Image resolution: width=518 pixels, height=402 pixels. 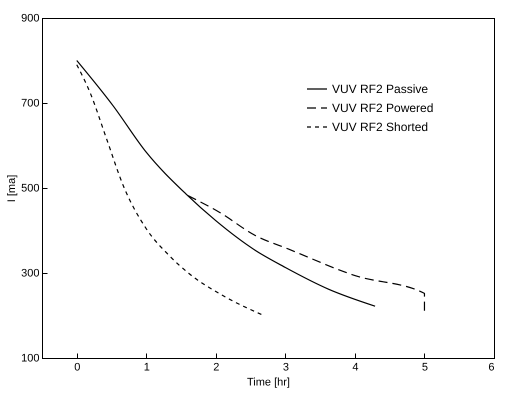 What do you see at coordinates (383, 108) in the screenshot?
I see `legend-label: VUV RF2 Powered` at bounding box center [383, 108].